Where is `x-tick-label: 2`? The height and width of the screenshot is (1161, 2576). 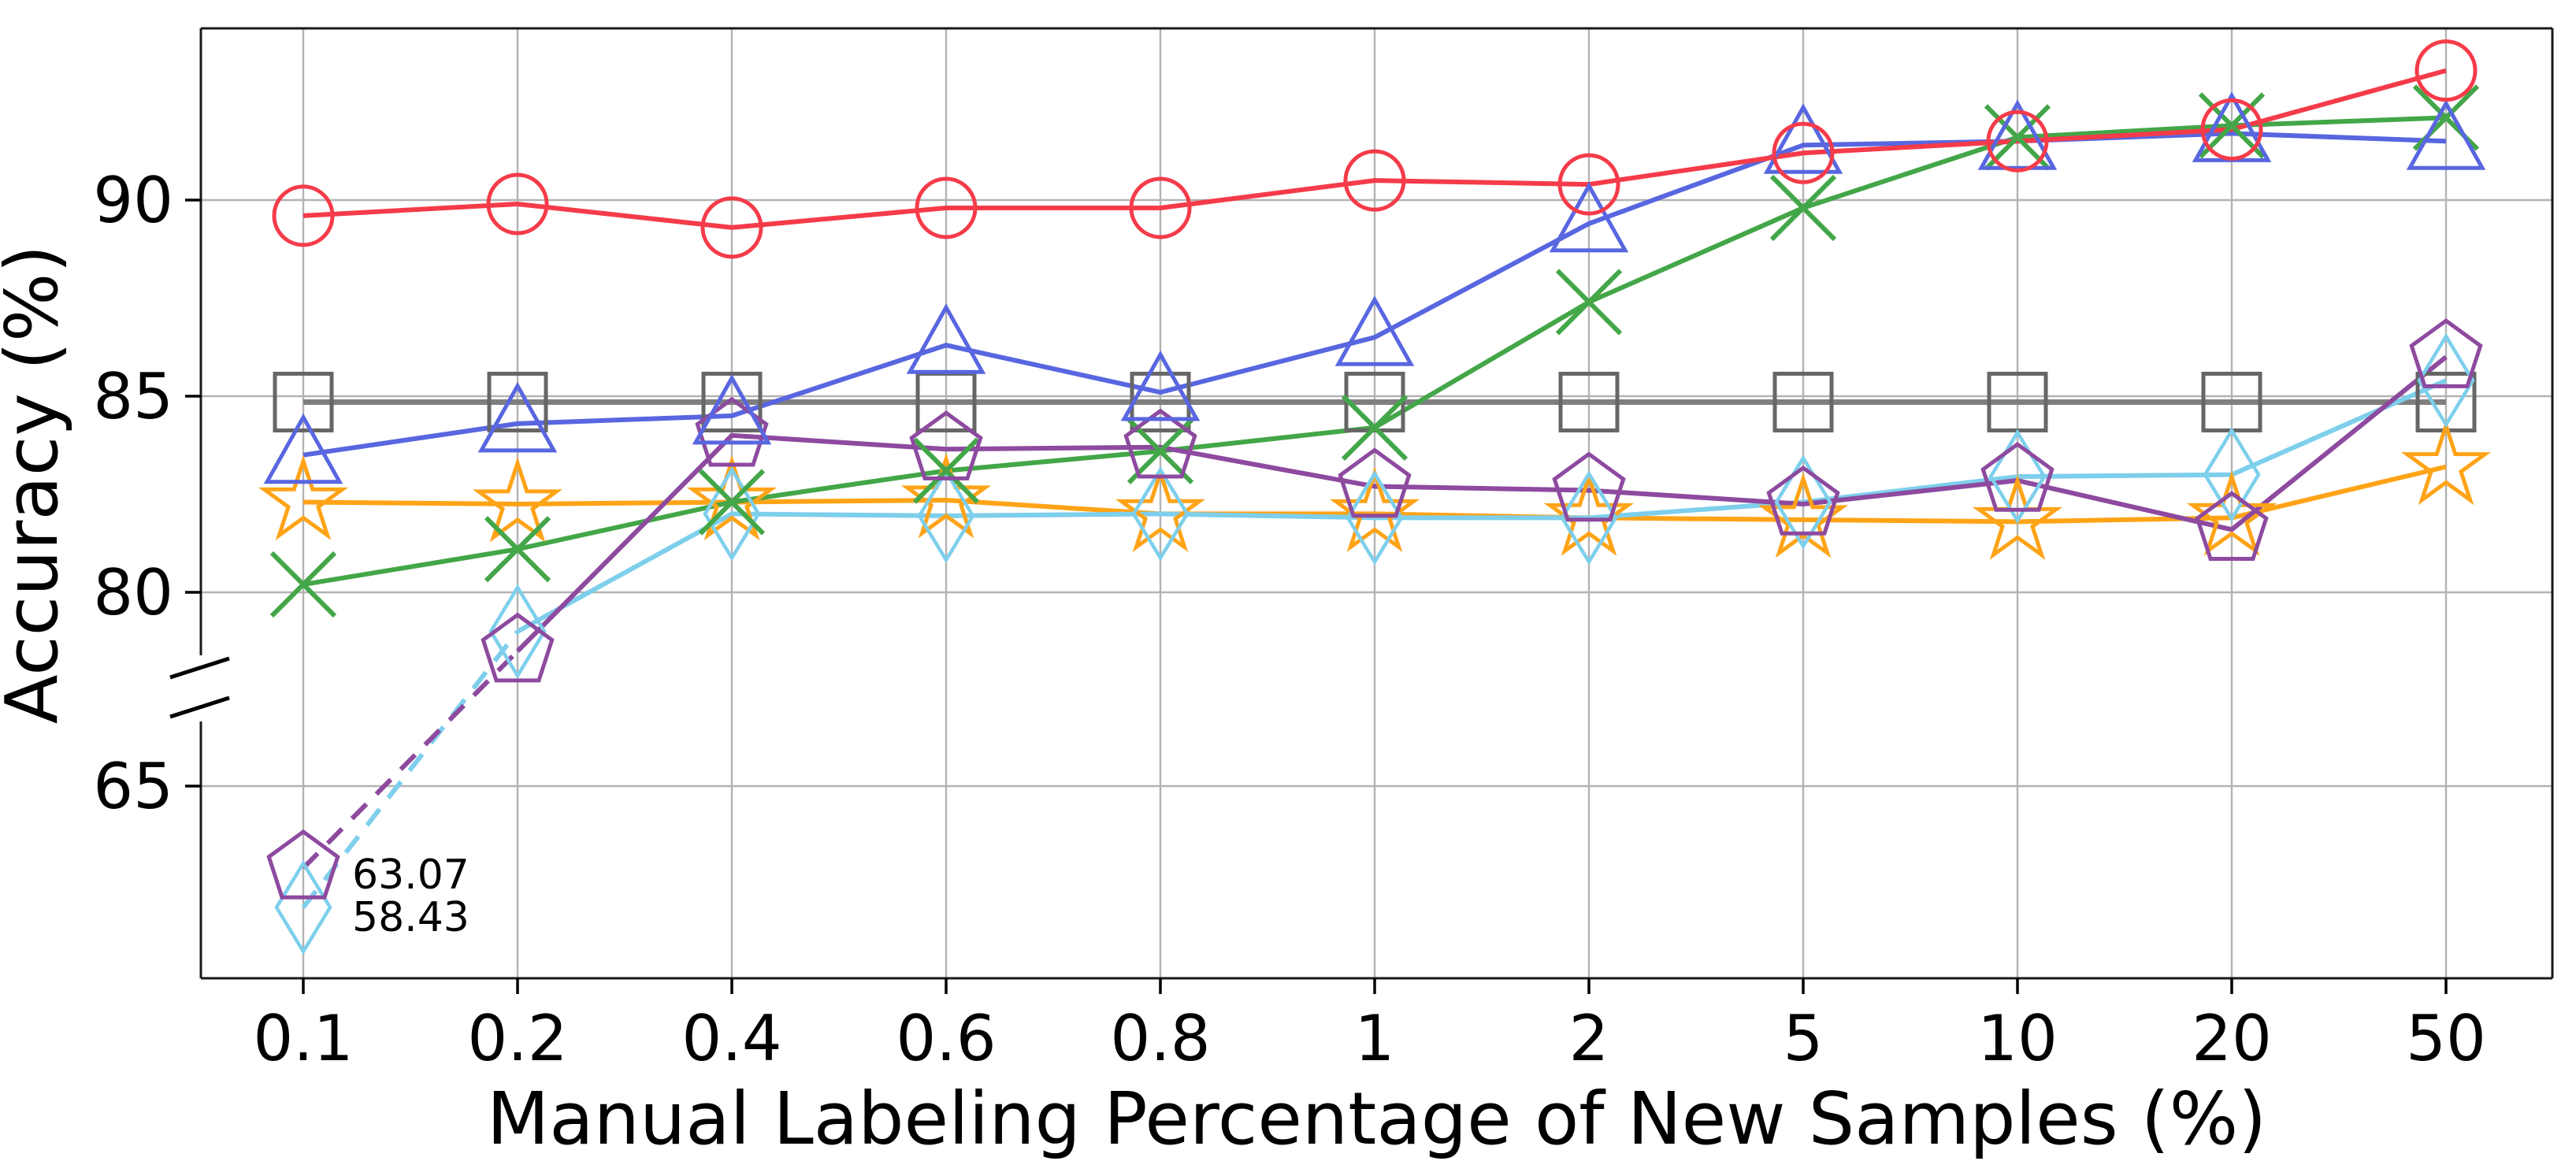 x-tick-label: 2 is located at coordinates (1589, 1038).